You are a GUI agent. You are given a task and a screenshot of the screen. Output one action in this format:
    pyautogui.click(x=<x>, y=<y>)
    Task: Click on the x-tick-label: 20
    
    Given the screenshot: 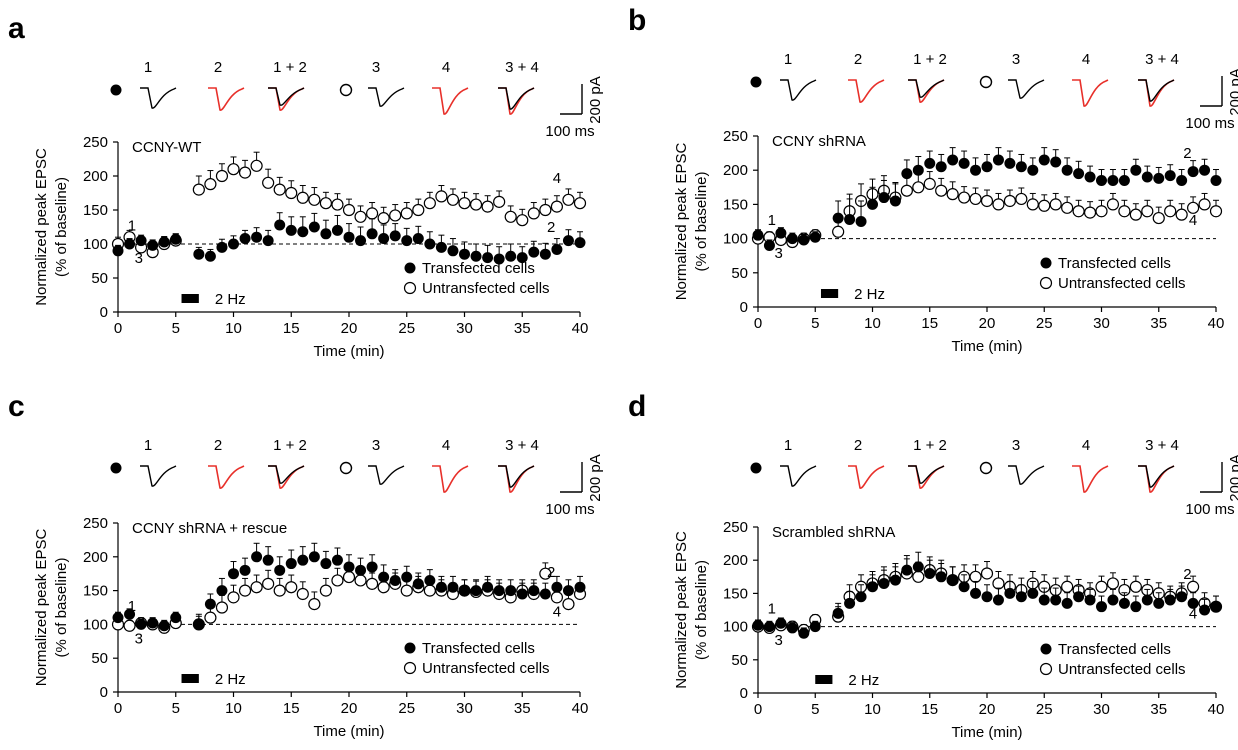 What is the action you would take?
    pyautogui.click(x=987, y=709)
    